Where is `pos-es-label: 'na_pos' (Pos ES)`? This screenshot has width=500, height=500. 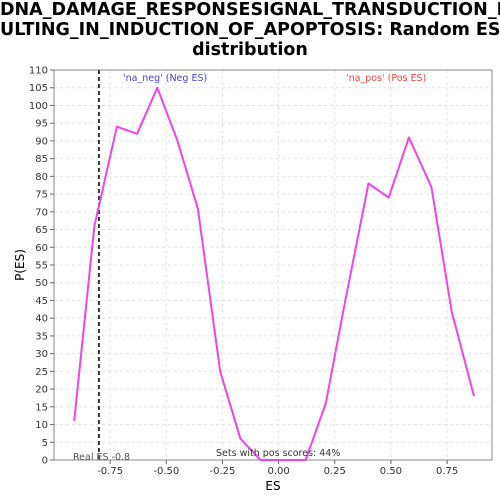
pos-es-label: 'na_pos' (Pos ES) is located at coordinates (386, 78).